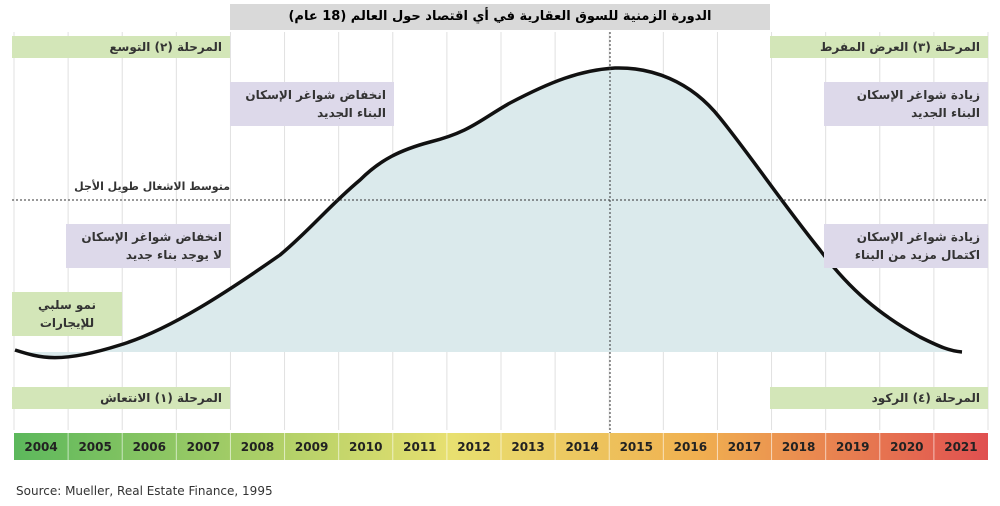 The image size is (1000, 506). Describe the element at coordinates (311, 447) in the screenshot. I see `year-label: 2009` at that location.